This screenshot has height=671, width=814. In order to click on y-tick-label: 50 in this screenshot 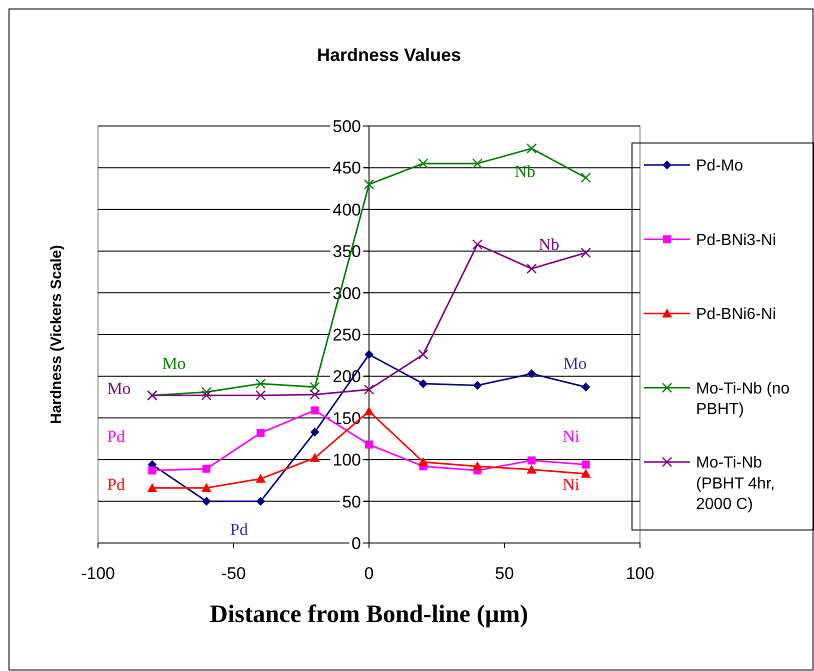, I will do `click(351, 502)`.